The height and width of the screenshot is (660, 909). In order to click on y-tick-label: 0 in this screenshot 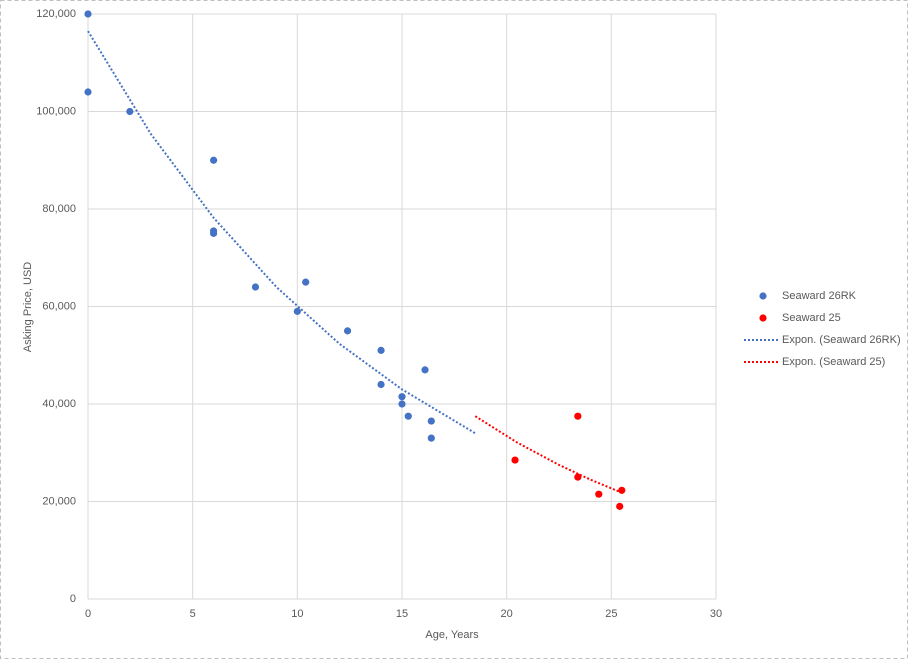, I will do `click(73, 599)`.